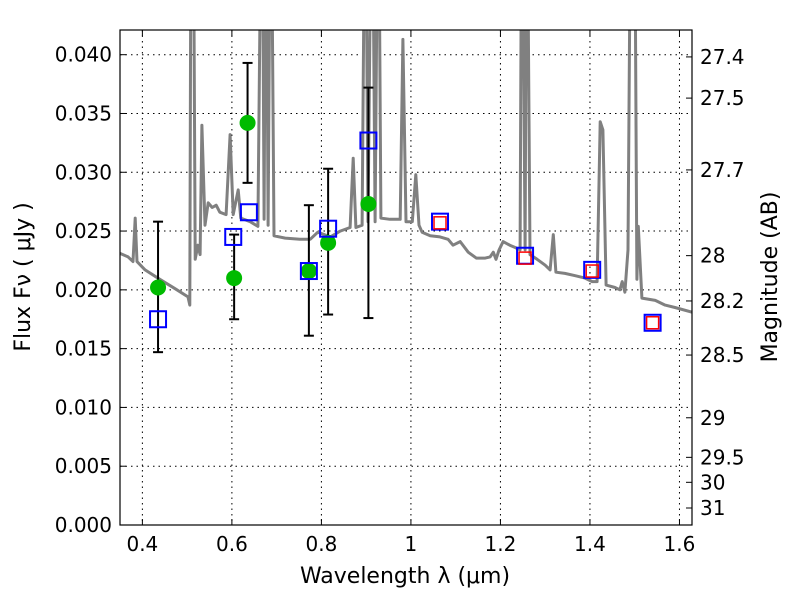  Describe the element at coordinates (722, 57) in the screenshot. I see `right-tick-label: 27.4` at that location.